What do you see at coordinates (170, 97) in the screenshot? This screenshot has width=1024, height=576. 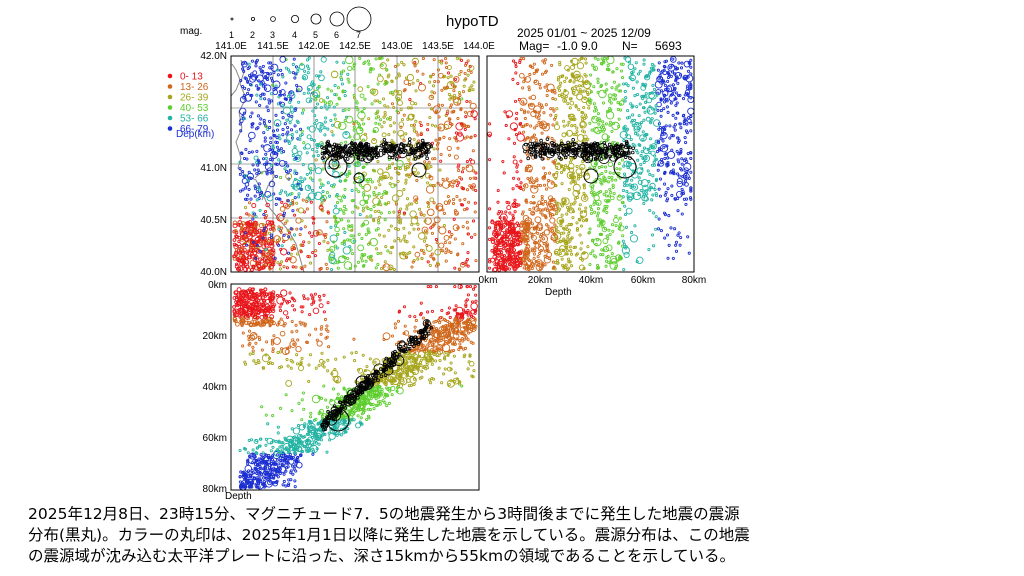 I see `depth-legend-dot` at bounding box center [170, 97].